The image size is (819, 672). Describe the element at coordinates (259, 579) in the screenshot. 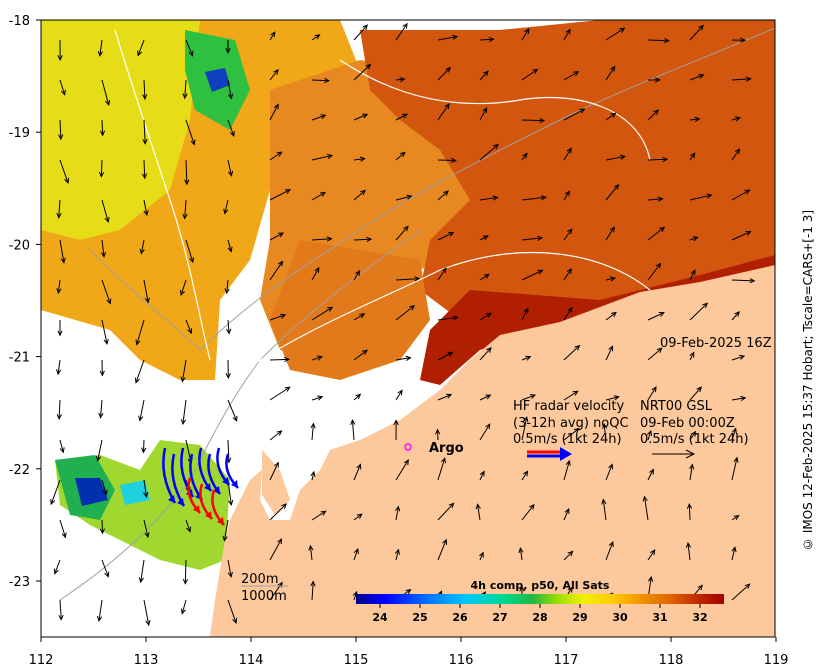

I see `depth-label-200m: 200m` at that location.